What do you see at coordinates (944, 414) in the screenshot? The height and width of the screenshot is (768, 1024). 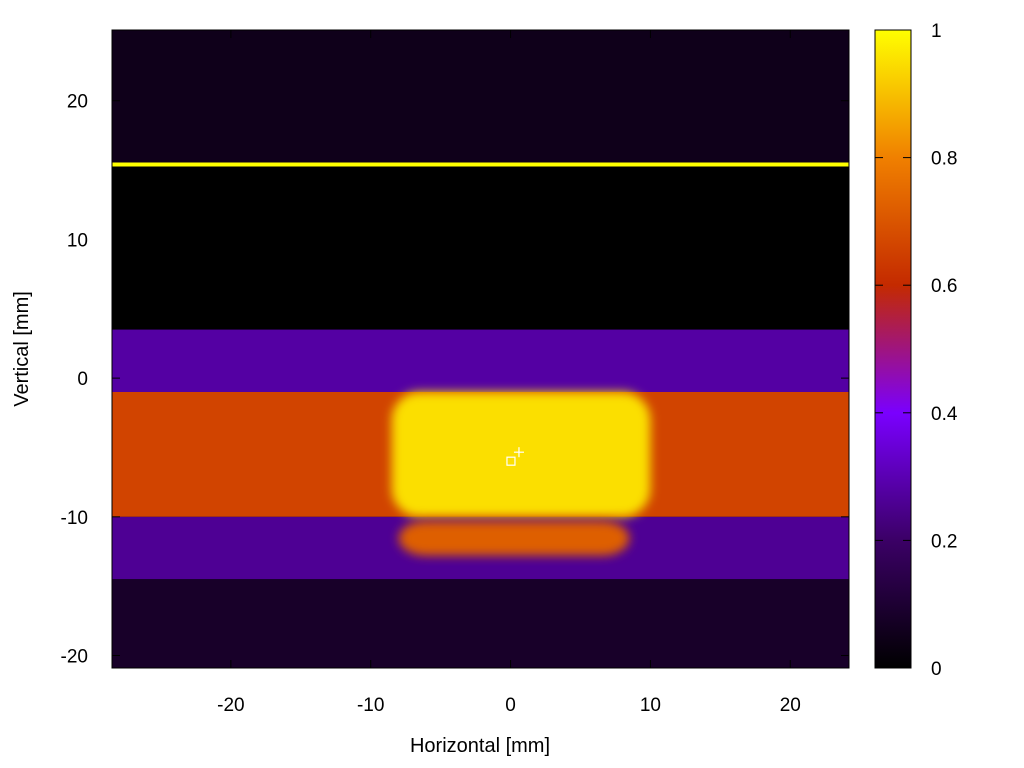 I see `colorbar-tick-label: 0.4` at bounding box center [944, 414].